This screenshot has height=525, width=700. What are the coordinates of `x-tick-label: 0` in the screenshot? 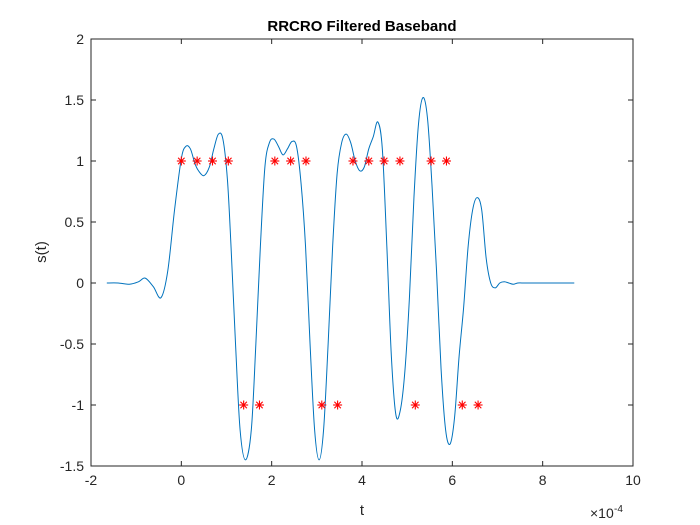 It's located at (181, 480).